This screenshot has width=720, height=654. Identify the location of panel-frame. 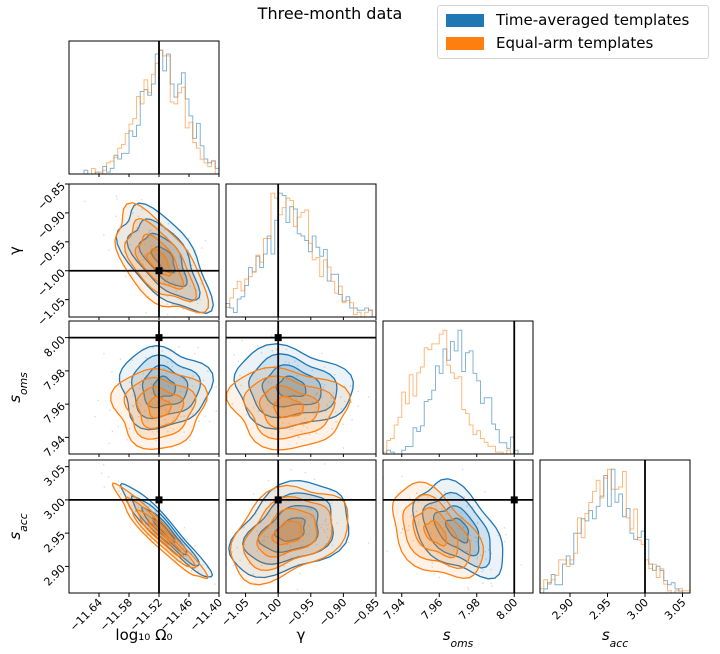
(301, 526).